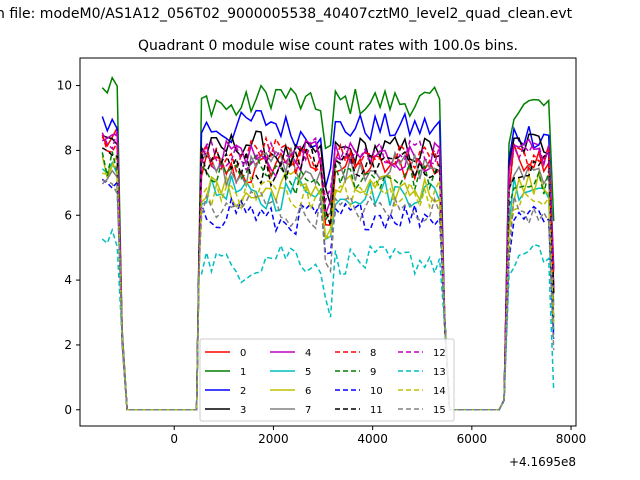 The image size is (640, 480). Describe the element at coordinates (68, 410) in the screenshot. I see `y-tick-label: 0` at that location.